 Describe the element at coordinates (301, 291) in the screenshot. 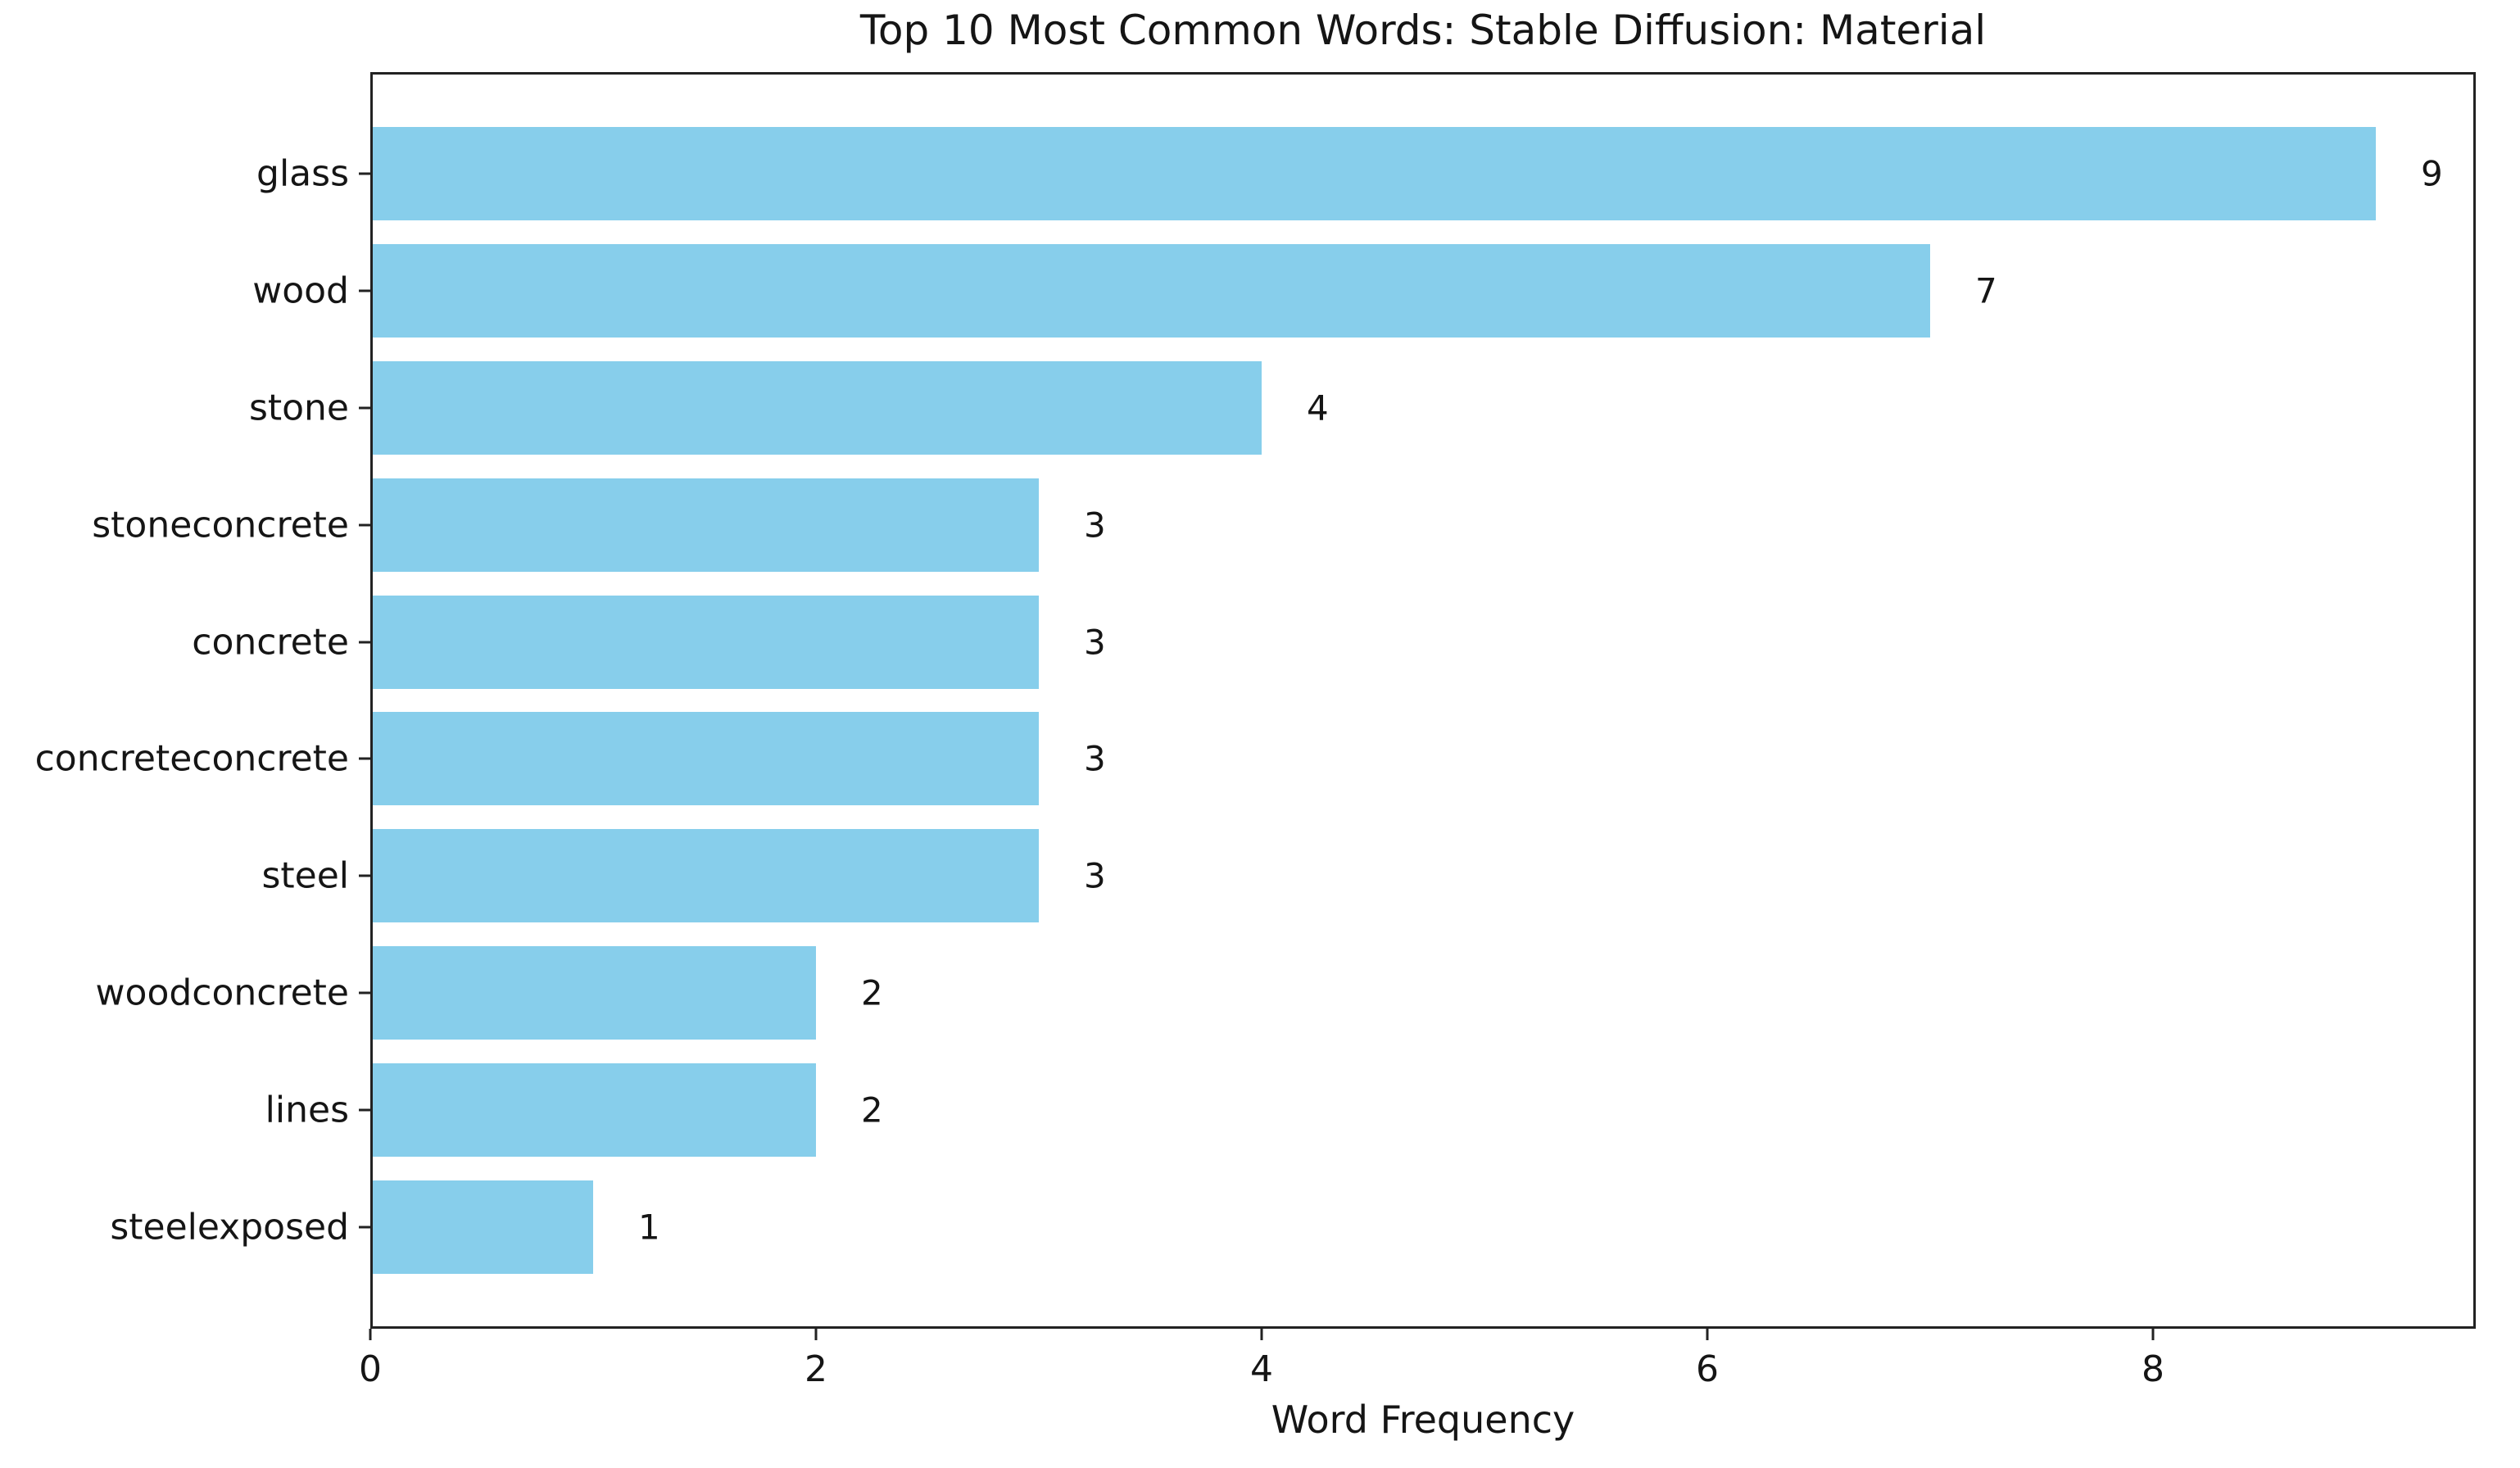

I see `category-label-wood: wood` at that location.